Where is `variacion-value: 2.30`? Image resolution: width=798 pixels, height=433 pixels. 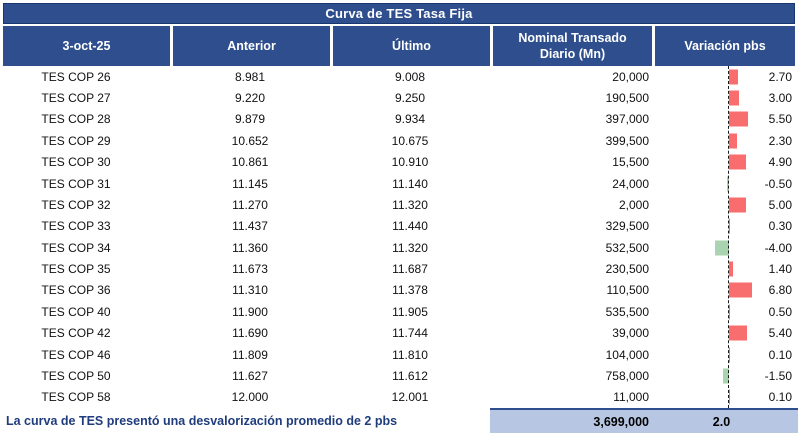 variacion-value: 2.30 is located at coordinates (780, 140).